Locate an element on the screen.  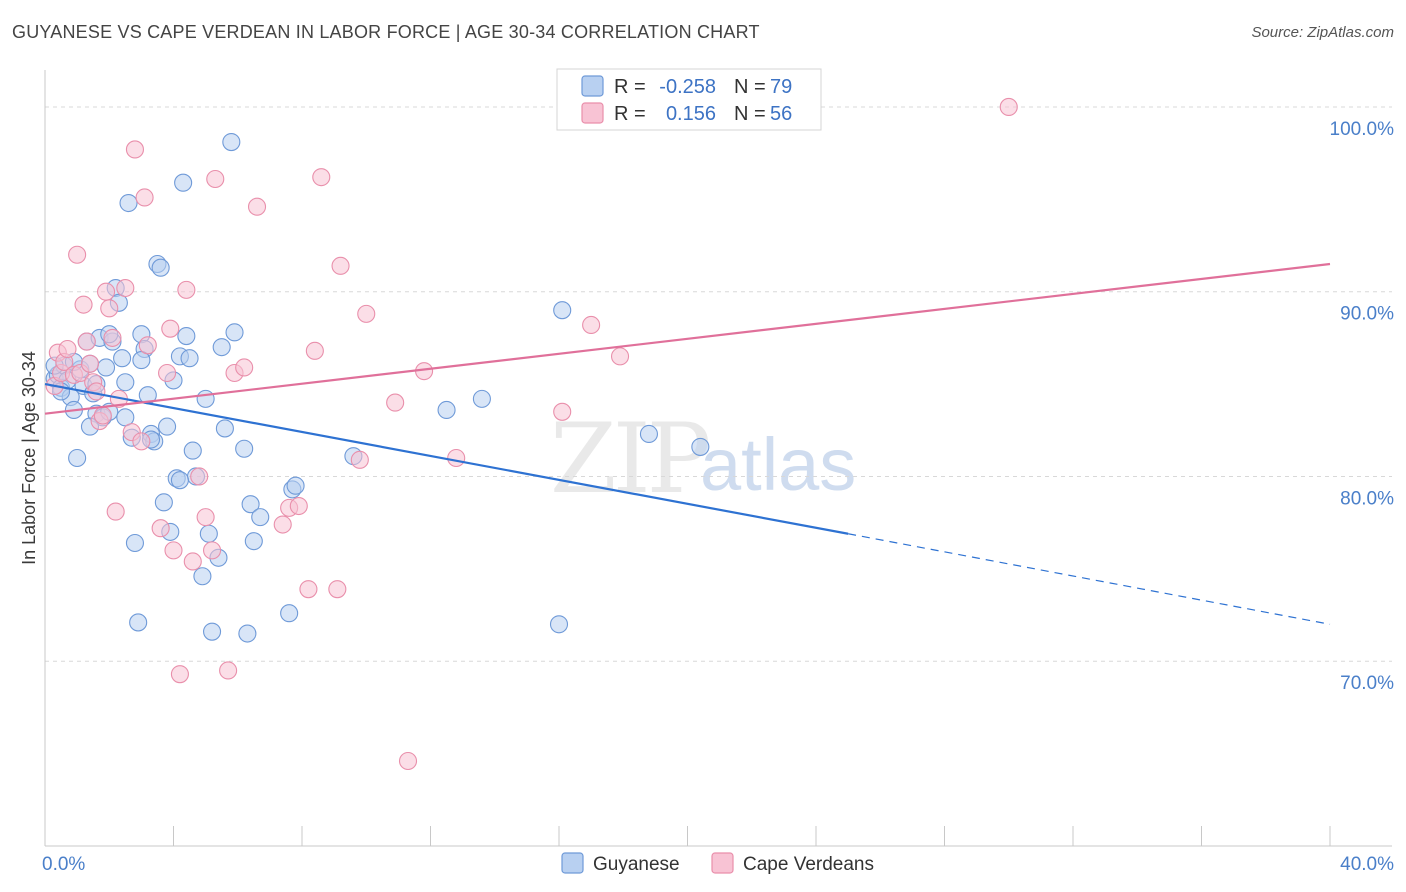
trendline-guyanese is located at coordinates (446, 459).